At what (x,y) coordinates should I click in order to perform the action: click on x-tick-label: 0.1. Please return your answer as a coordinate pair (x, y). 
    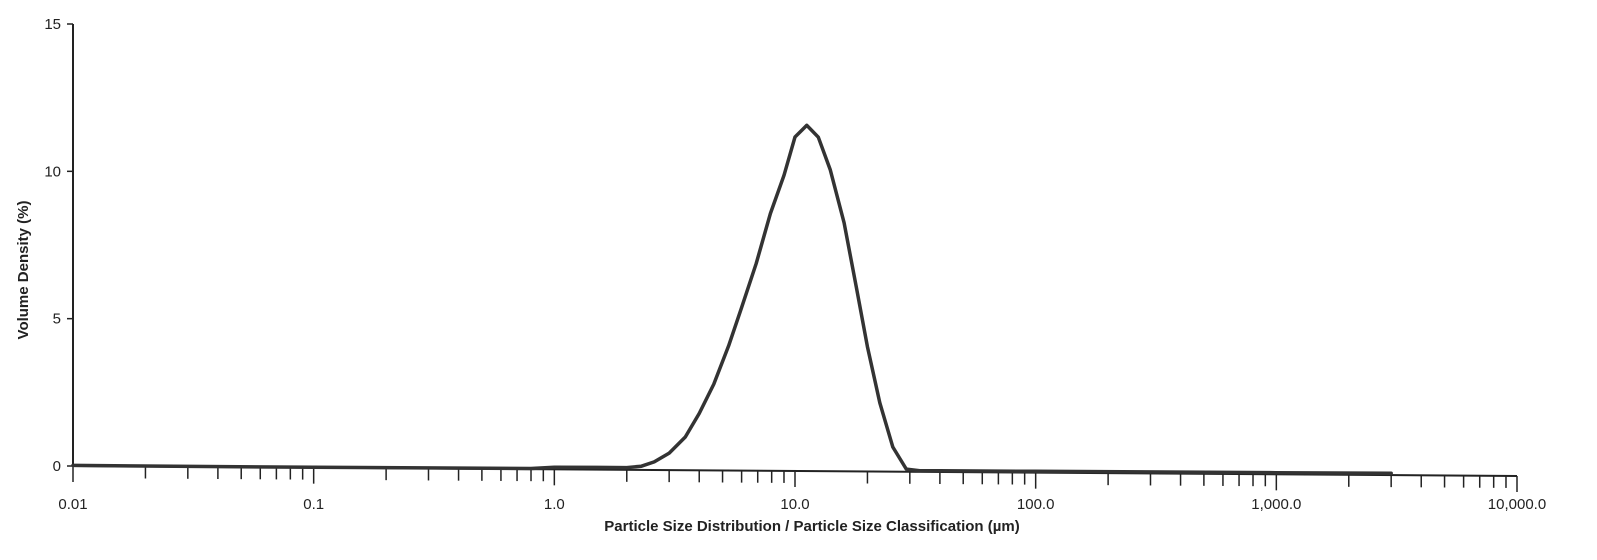
    Looking at the image, I should click on (313, 504).